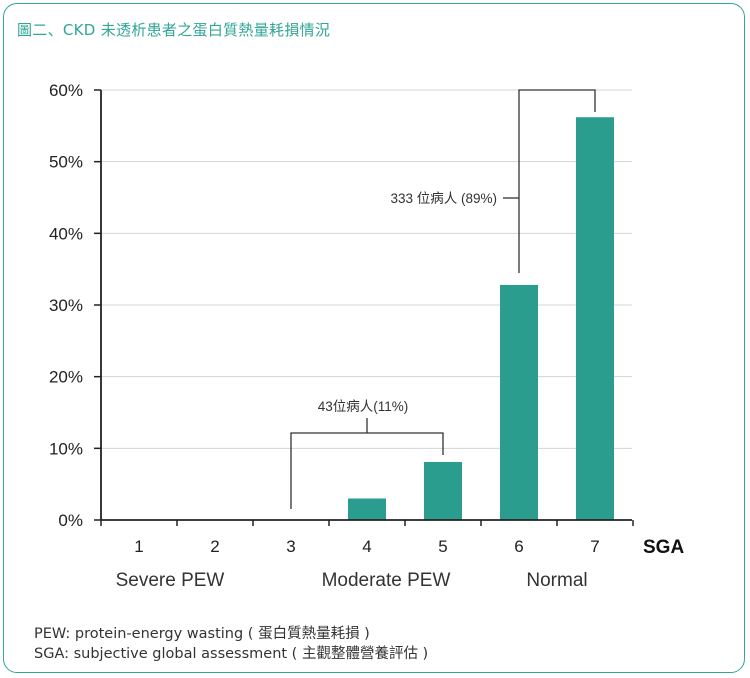 The width and height of the screenshot is (750, 678). Describe the element at coordinates (363, 406) in the screenshot. I see `annotation-43-patients: 43位病人(11%)` at that location.